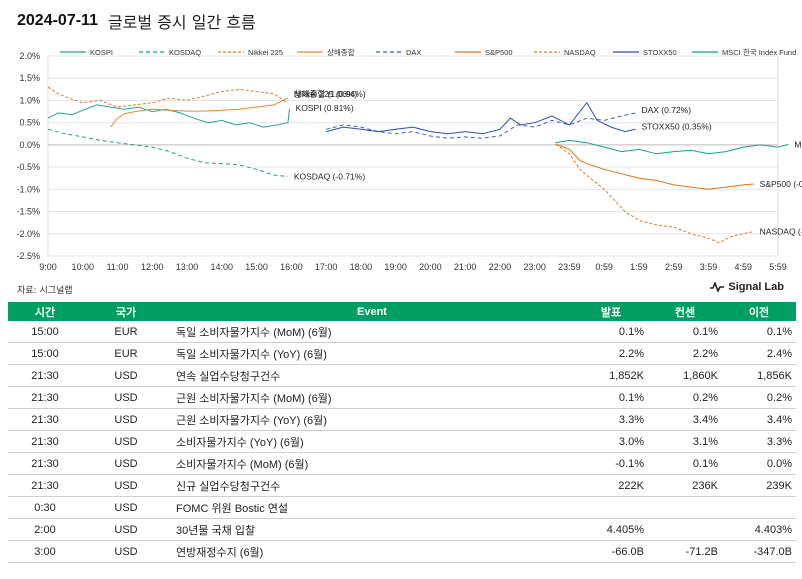 The image size is (802, 579). Describe the element at coordinates (685, 485) in the screenshot. I see `cell-consensus: 236K` at that location.